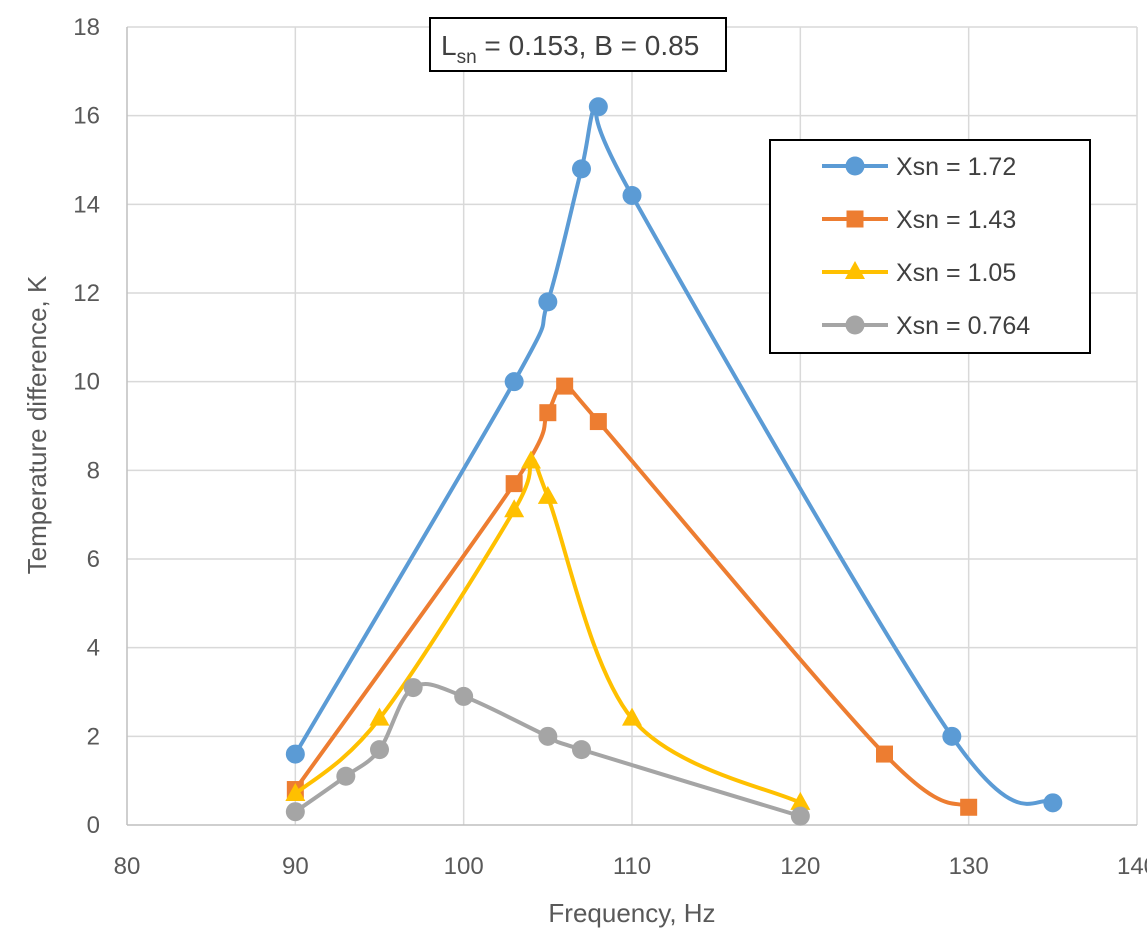 This screenshot has width=1147, height=941. Describe the element at coordinates (449, 45) in the screenshot. I see `annotation-main: L` at that location.